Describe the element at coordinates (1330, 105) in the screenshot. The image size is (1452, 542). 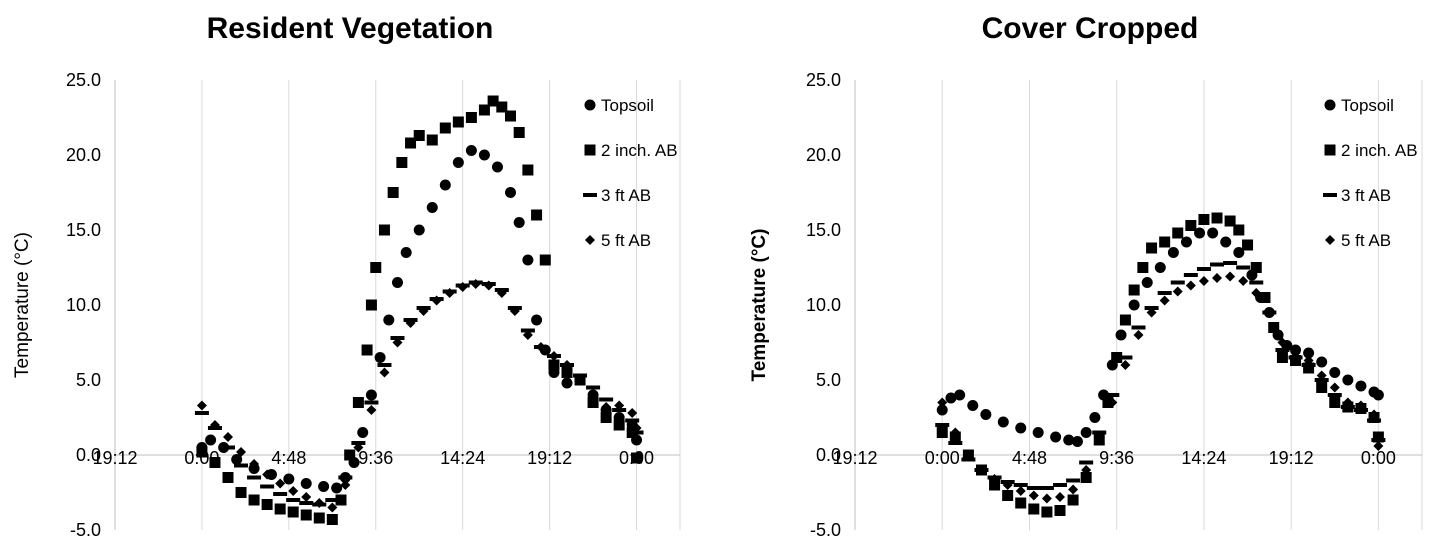
I see `legend-marker-topsoil` at that location.